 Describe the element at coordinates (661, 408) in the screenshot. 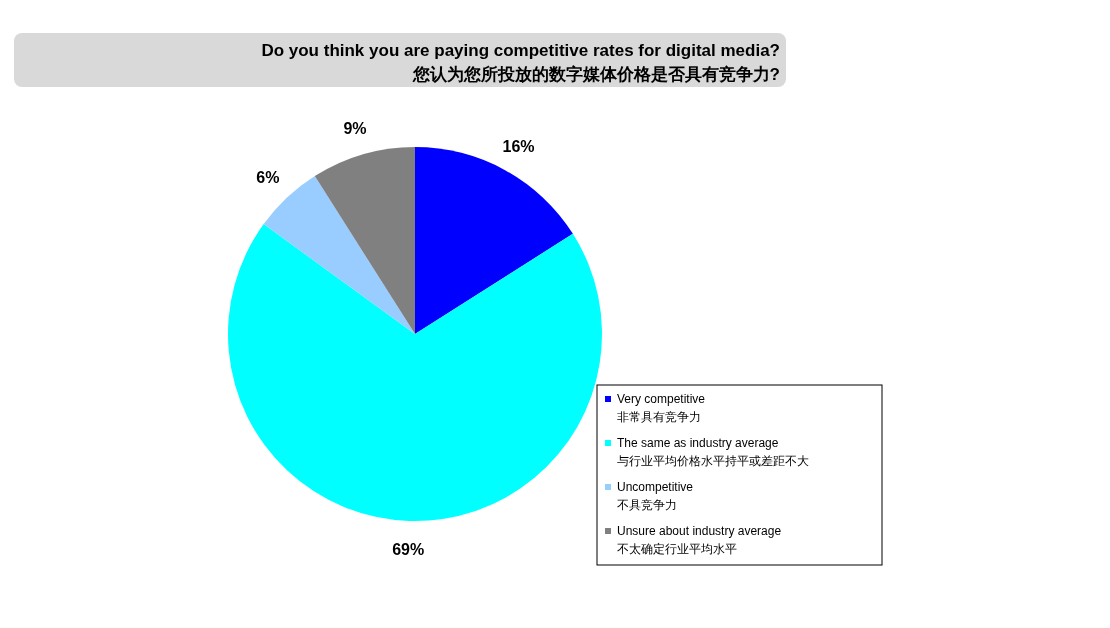

I see `legend-label: Very competitive 非常具有竞争力` at that location.